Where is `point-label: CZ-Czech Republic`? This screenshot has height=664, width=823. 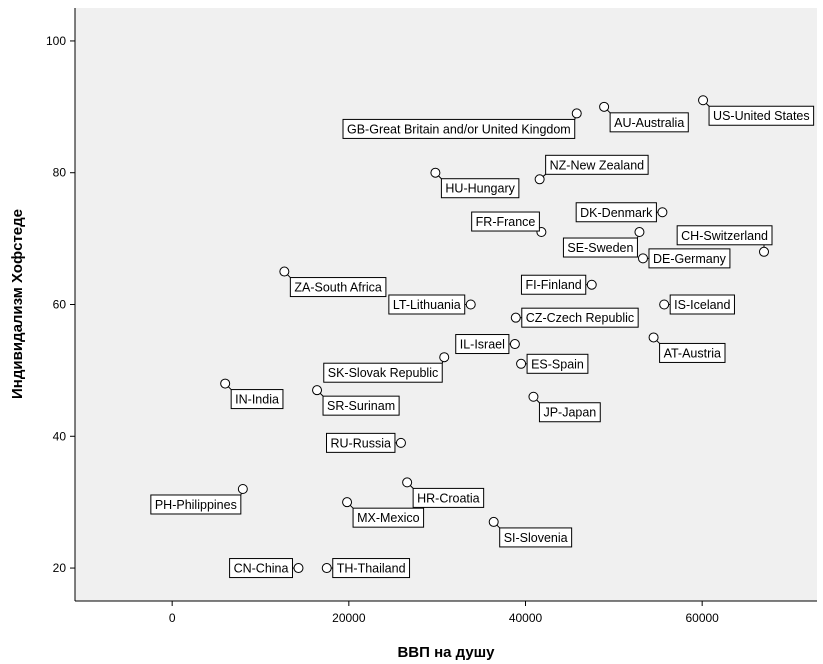
point-label: CZ-Czech Republic is located at coordinates (580, 317).